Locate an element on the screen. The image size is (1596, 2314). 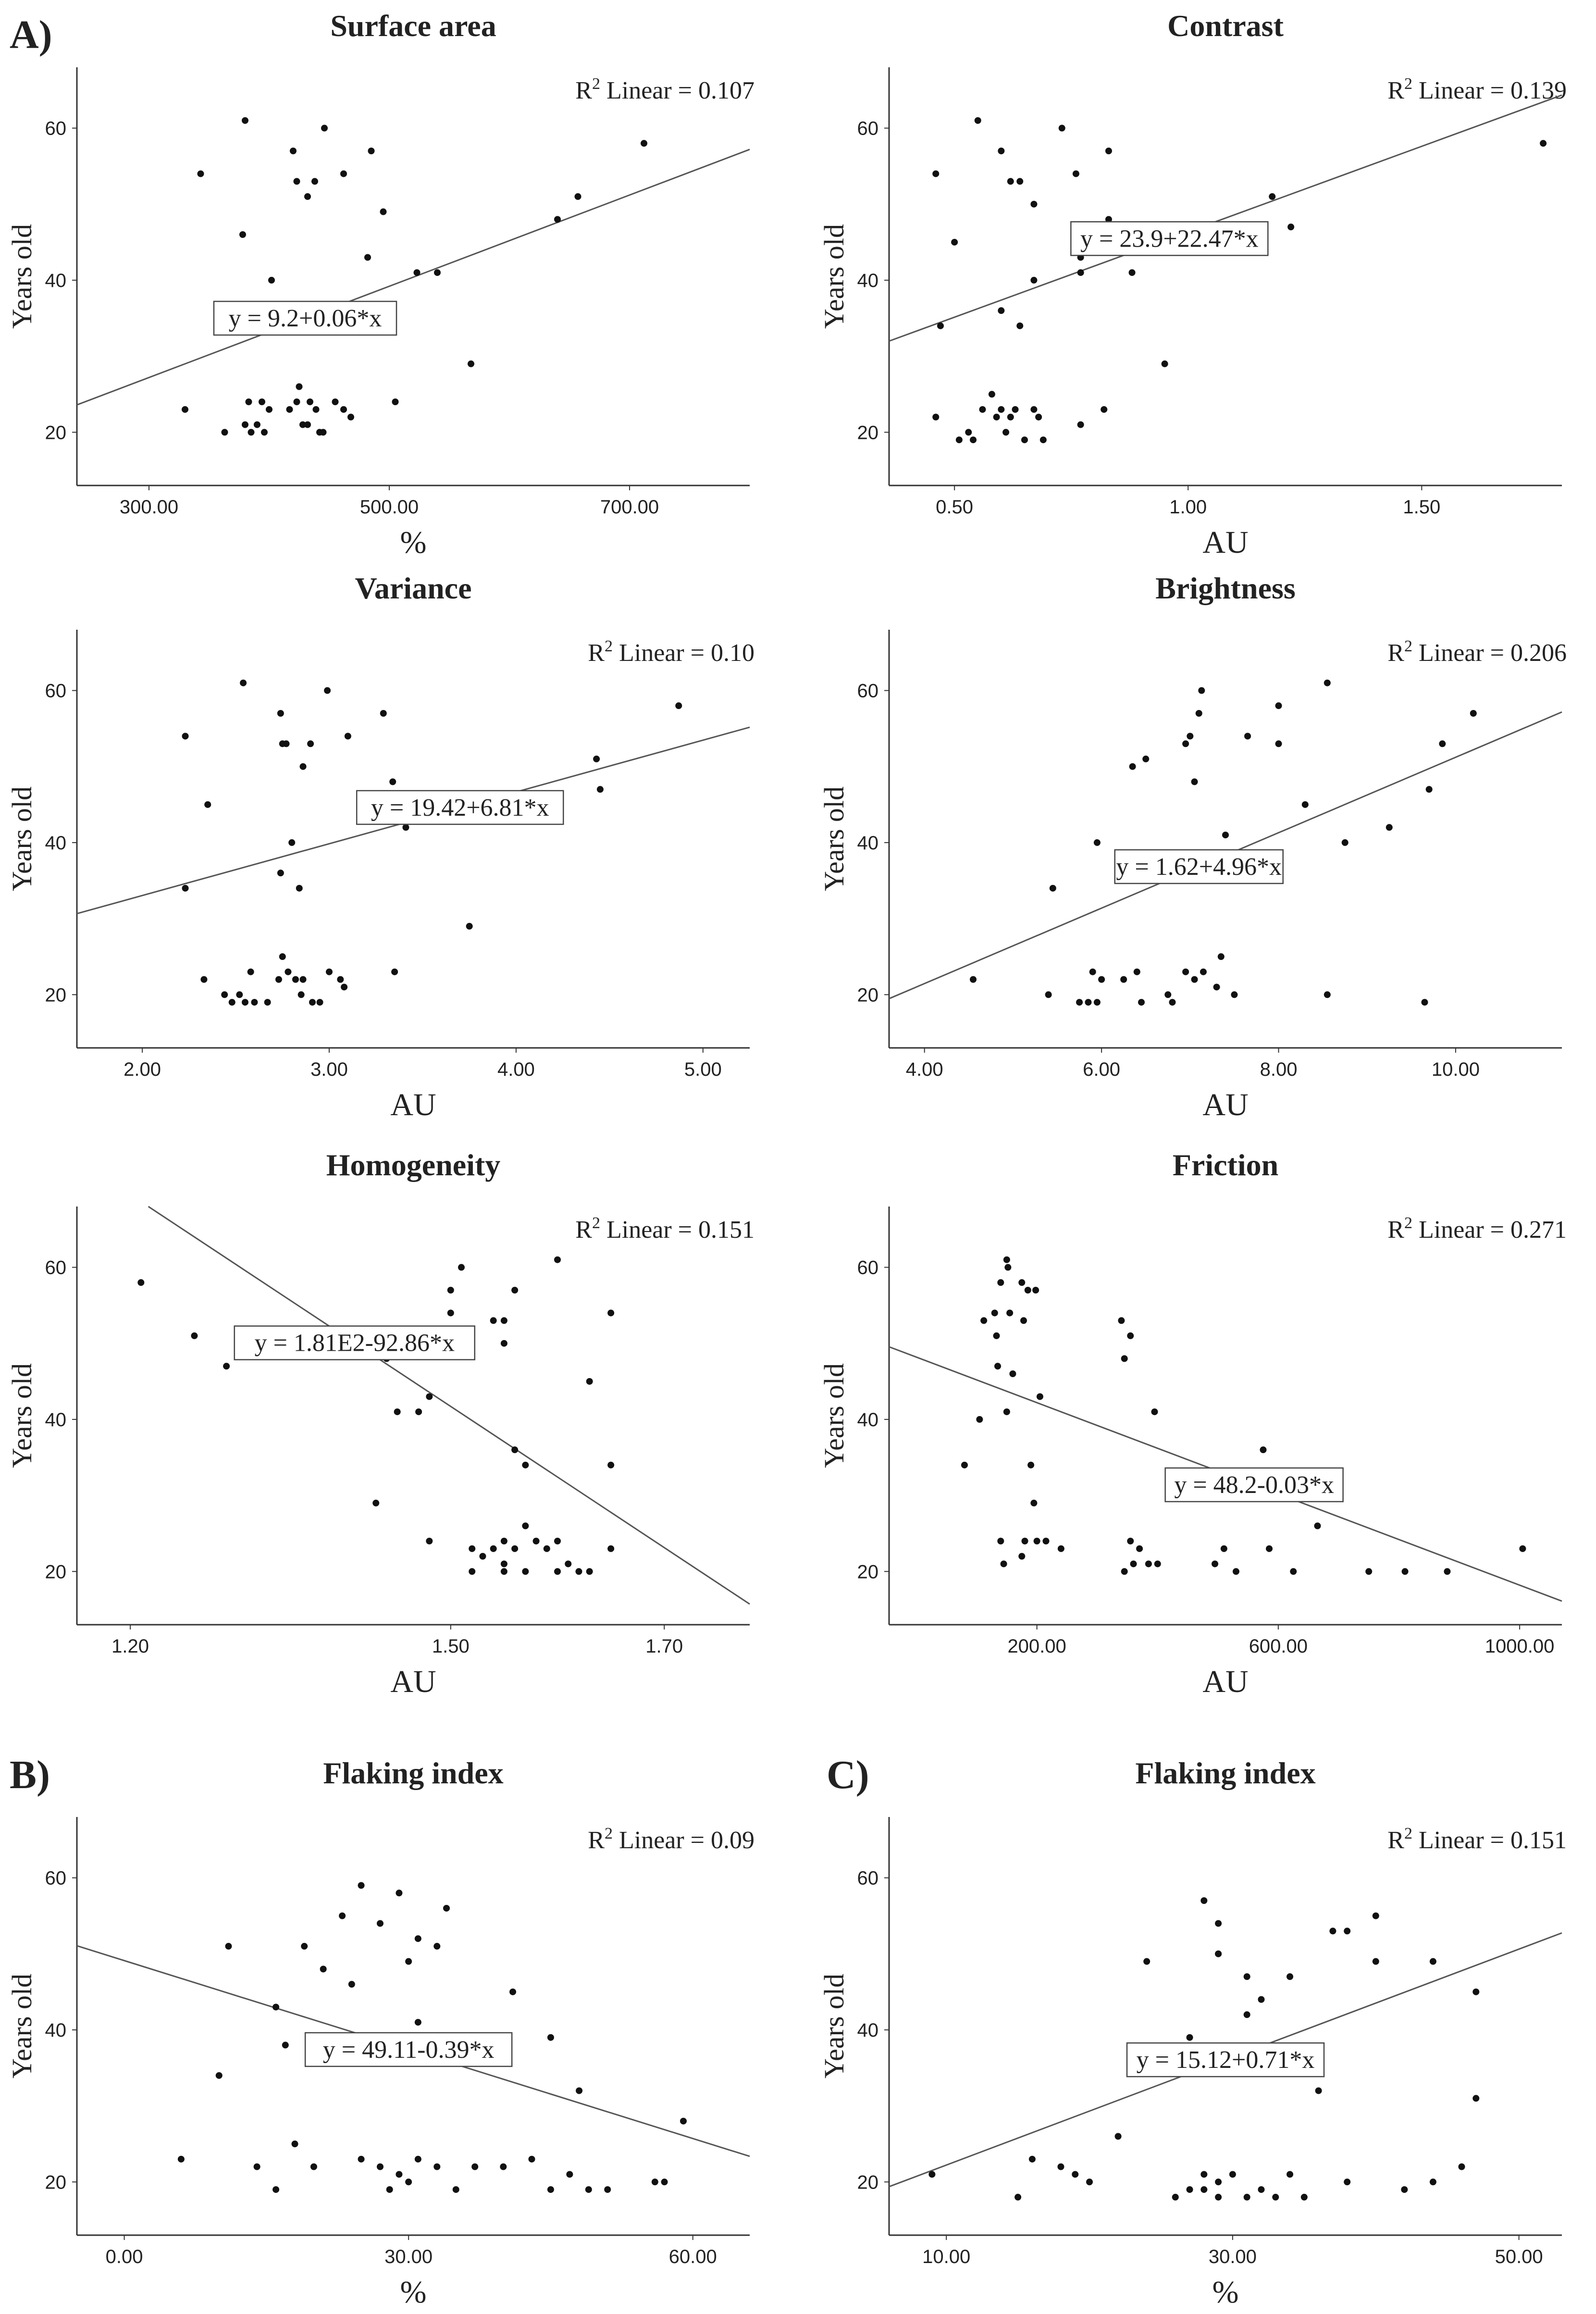
x-tick-label-4-3: 10.00 is located at coordinates (1456, 1069).